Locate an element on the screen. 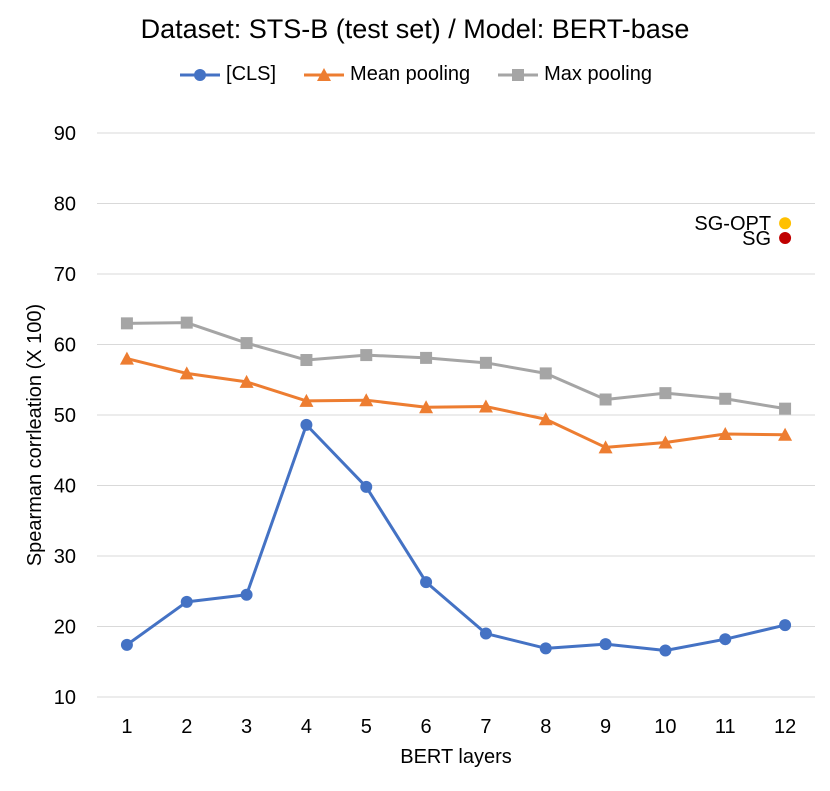 Image resolution: width=830 pixels, height=791 pixels. x-tick-label: 3 is located at coordinates (246, 727).